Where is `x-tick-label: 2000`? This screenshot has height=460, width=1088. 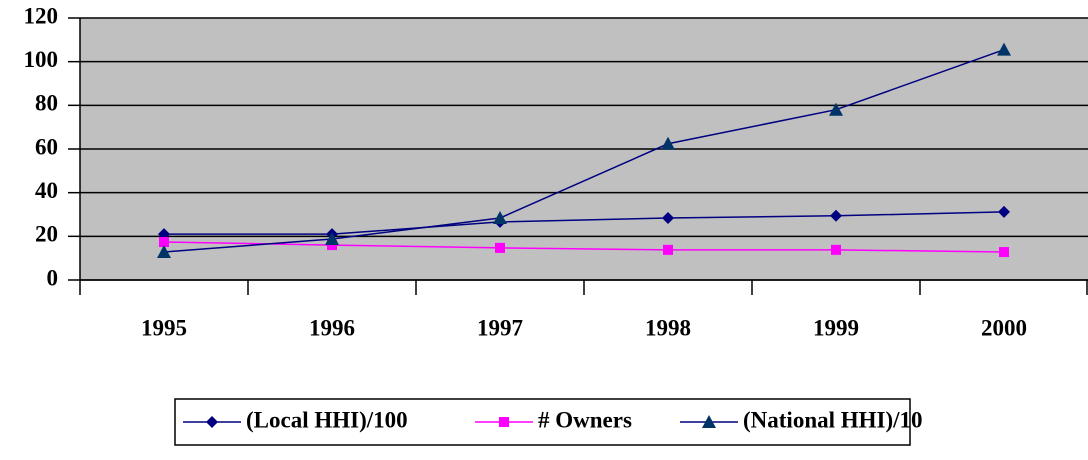 x-tick-label: 2000 is located at coordinates (1004, 327).